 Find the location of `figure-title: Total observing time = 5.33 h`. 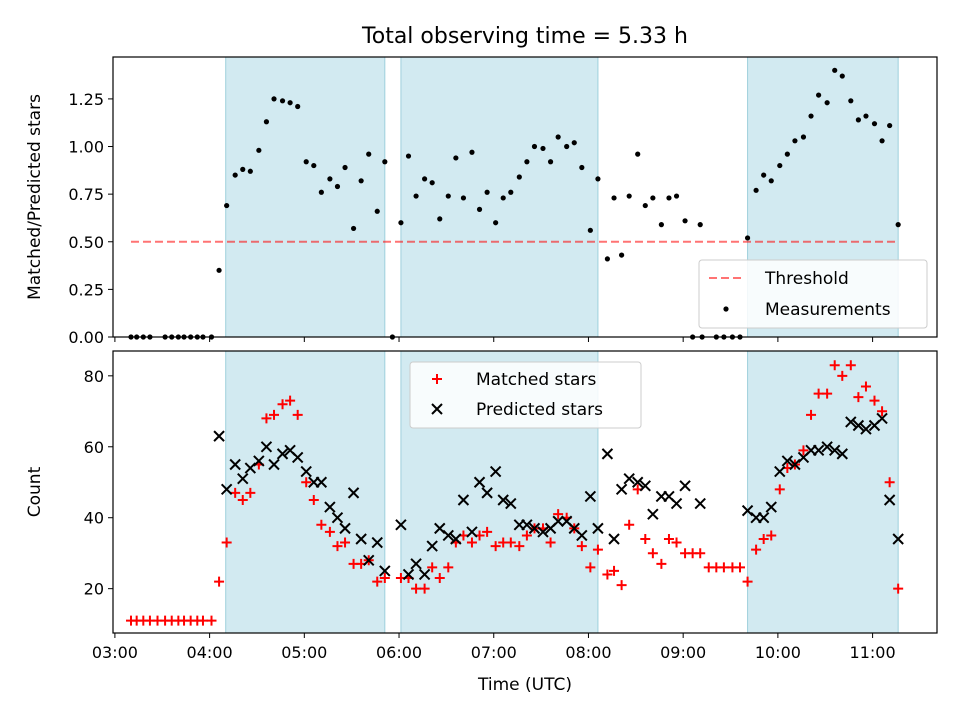

figure-title: Total observing time = 5.33 h is located at coordinates (524, 36).